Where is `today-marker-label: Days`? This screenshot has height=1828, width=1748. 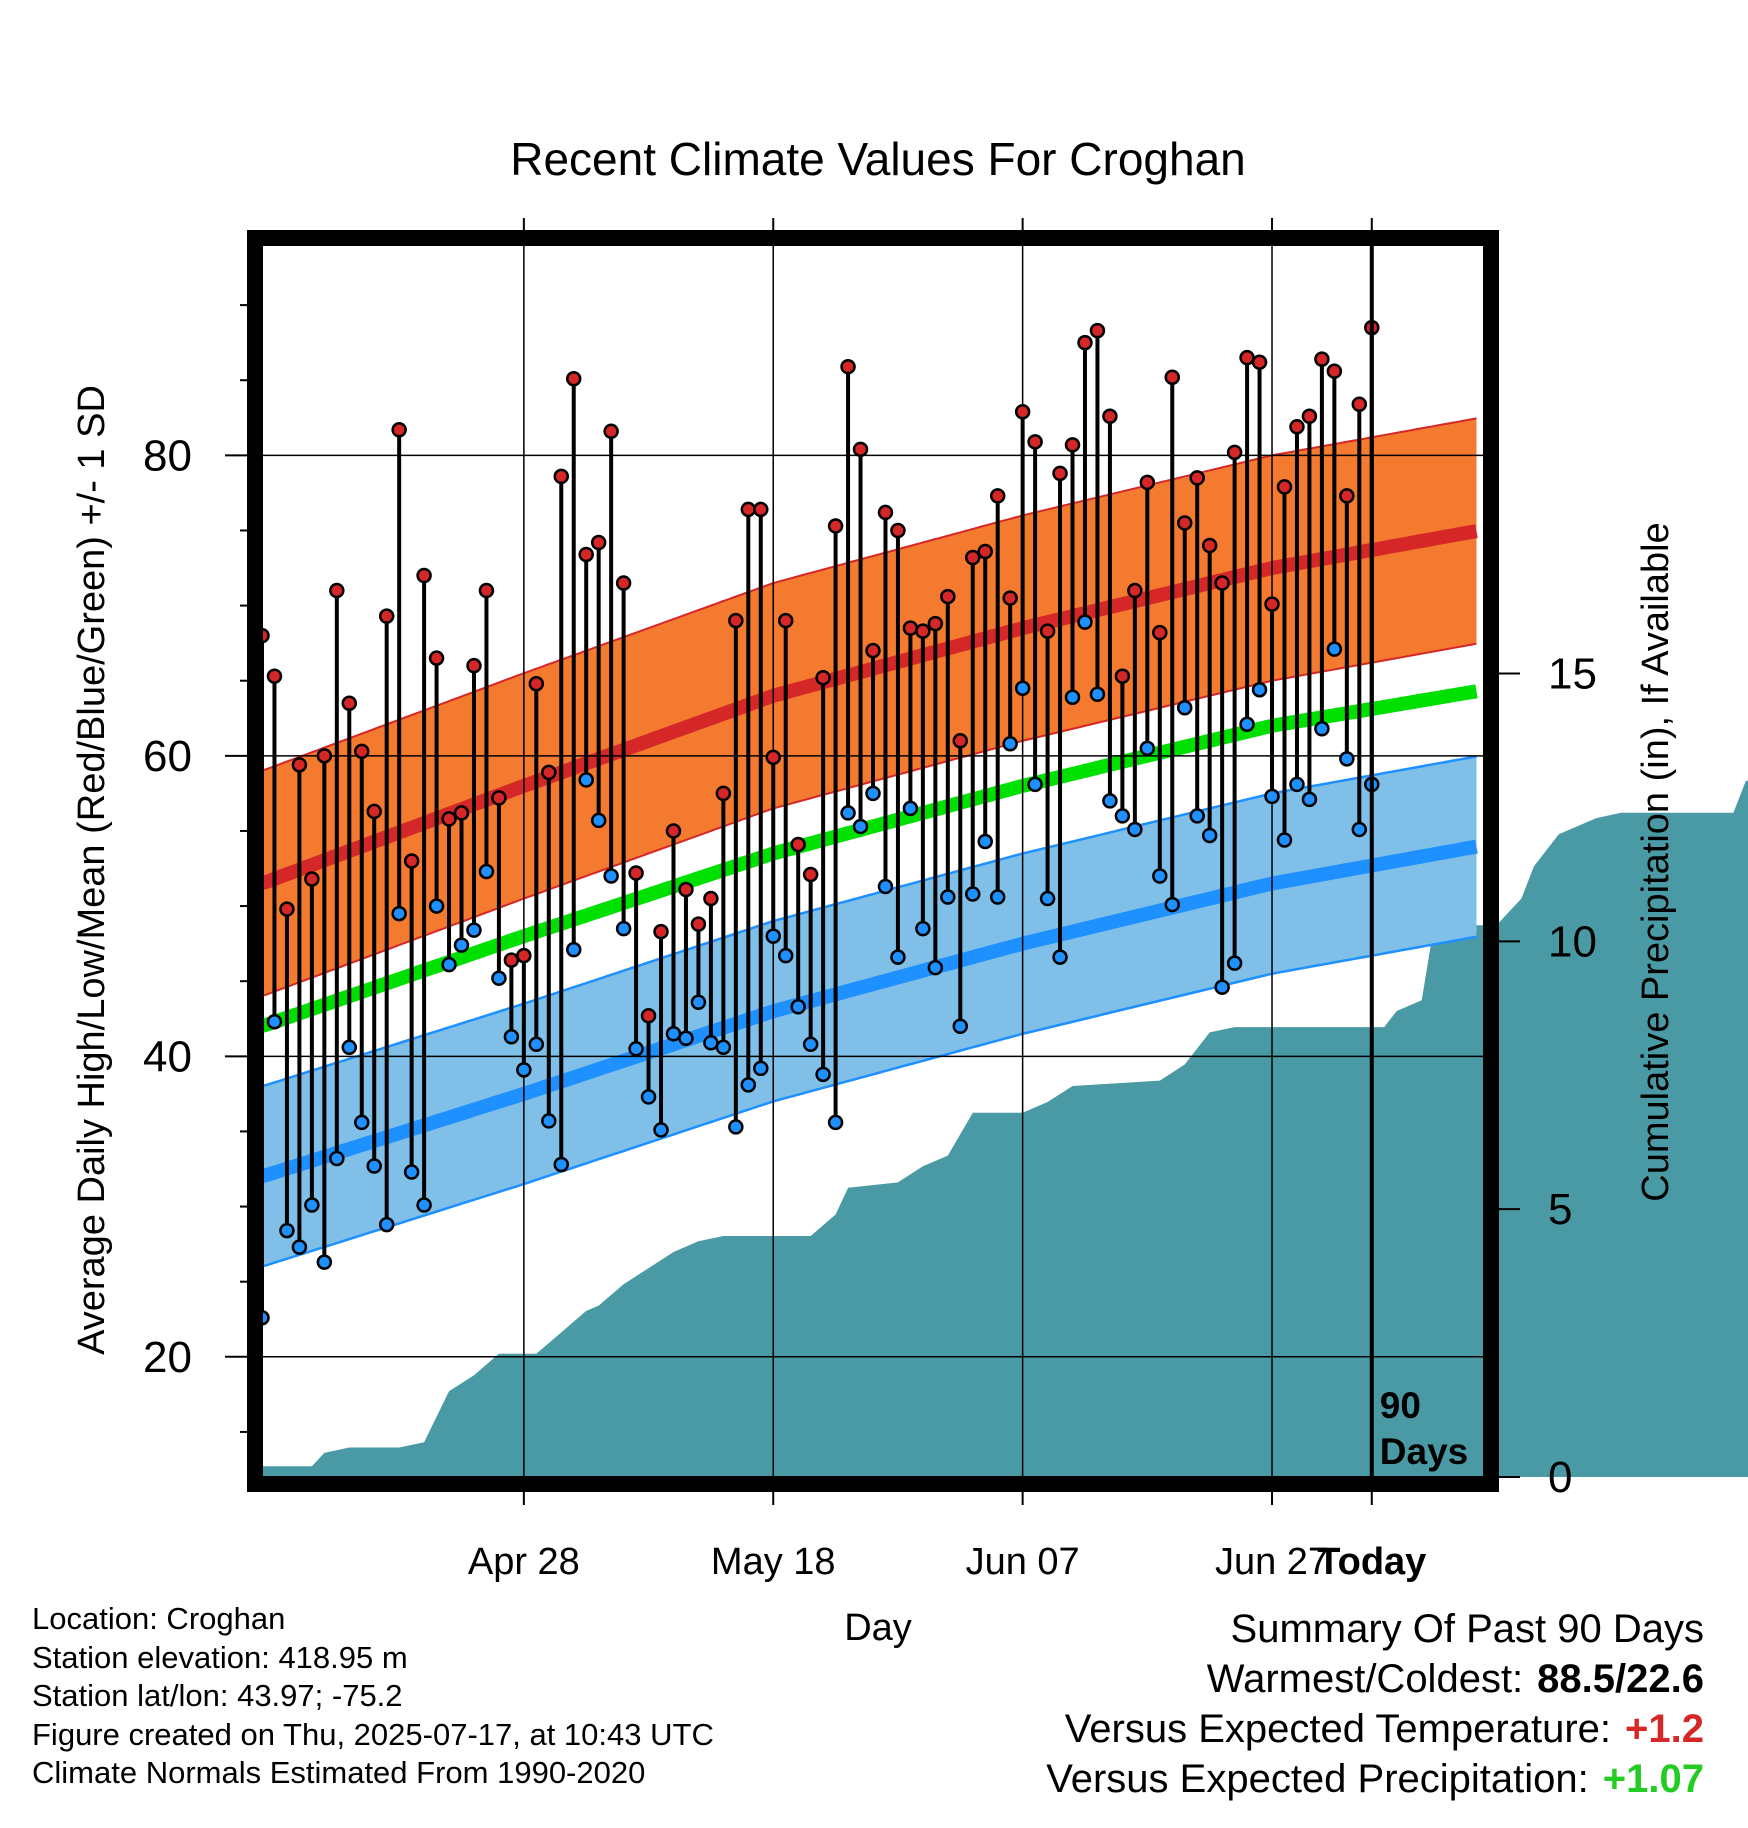
today-marker-label: Days is located at coordinates (1424, 1451).